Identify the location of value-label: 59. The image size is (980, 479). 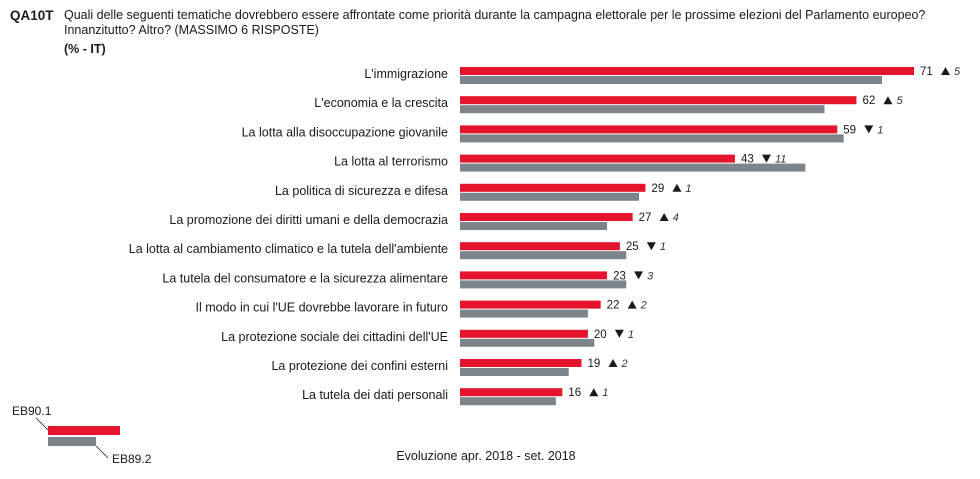
(849, 130).